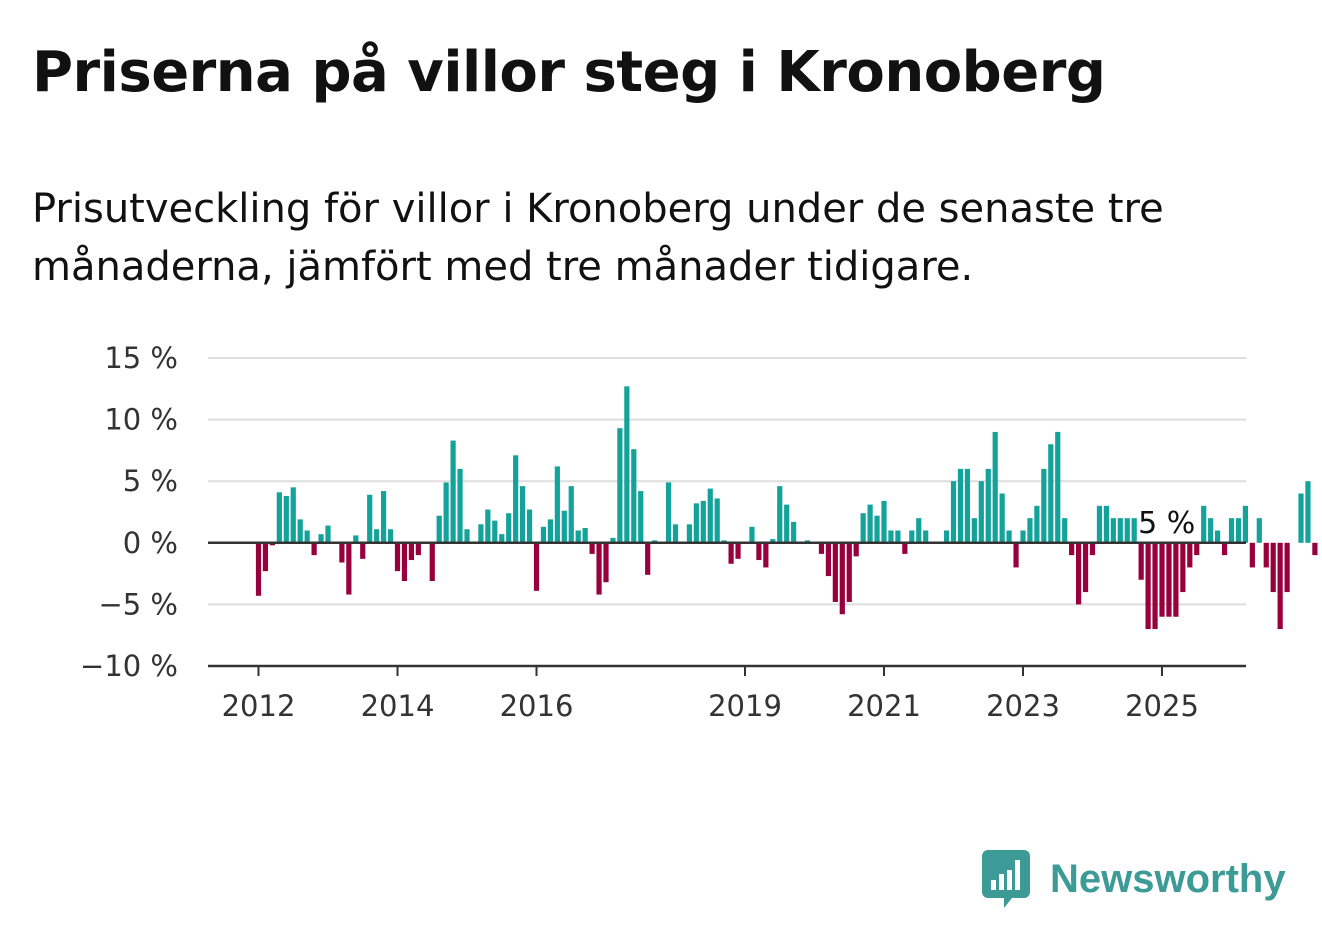 The image size is (1322, 939). What do you see at coordinates (259, 706) in the screenshot?
I see `x-tick-label: 2012` at bounding box center [259, 706].